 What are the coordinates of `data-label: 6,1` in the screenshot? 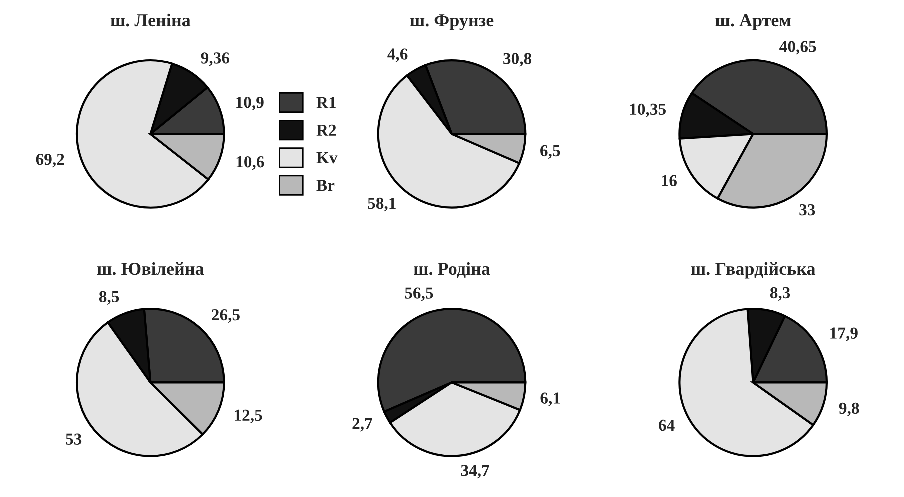 It's located at (550, 399).